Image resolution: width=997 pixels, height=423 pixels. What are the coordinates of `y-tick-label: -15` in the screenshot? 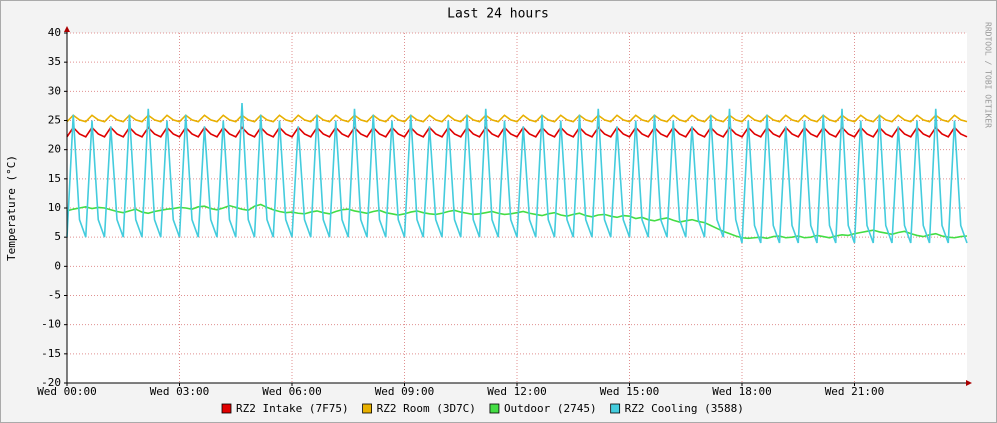 It's located at (51, 353).